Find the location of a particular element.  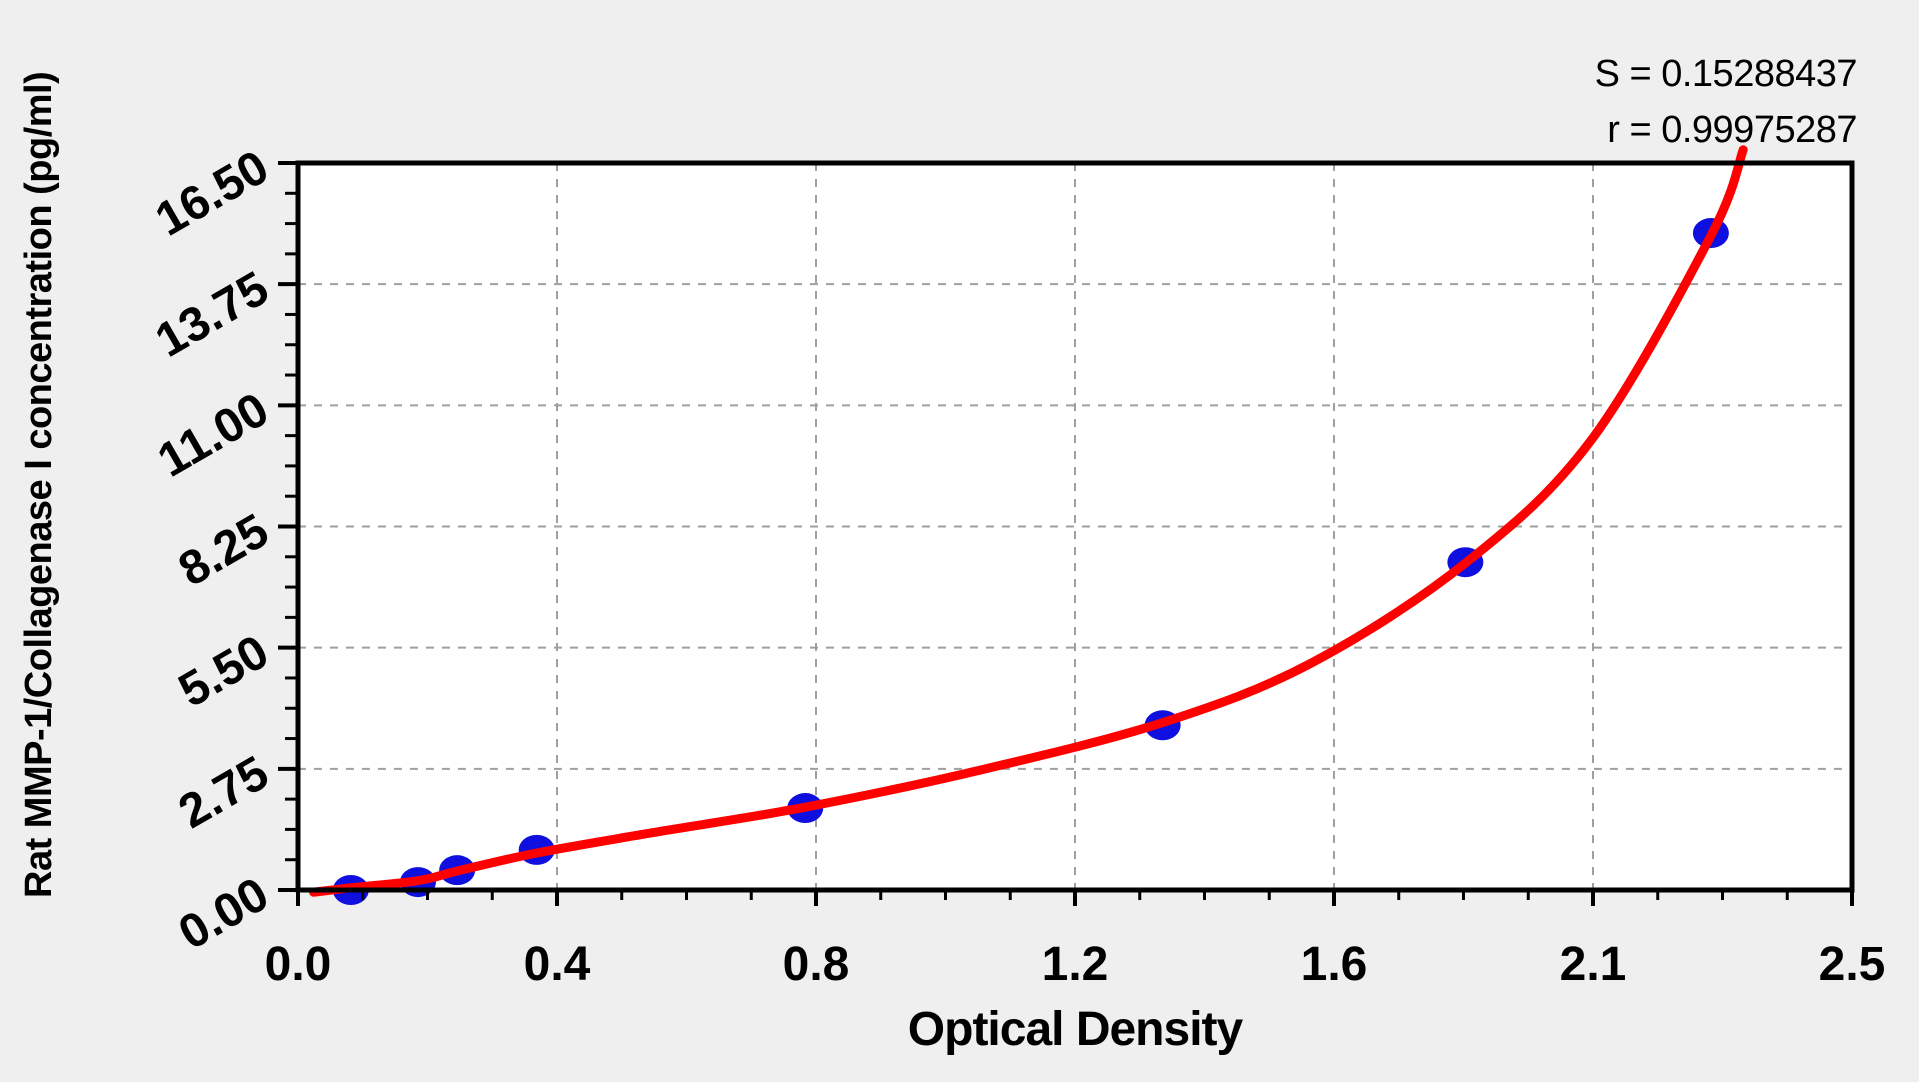

fit-statistic-s: S = 0.15288437 is located at coordinates (1726, 74).